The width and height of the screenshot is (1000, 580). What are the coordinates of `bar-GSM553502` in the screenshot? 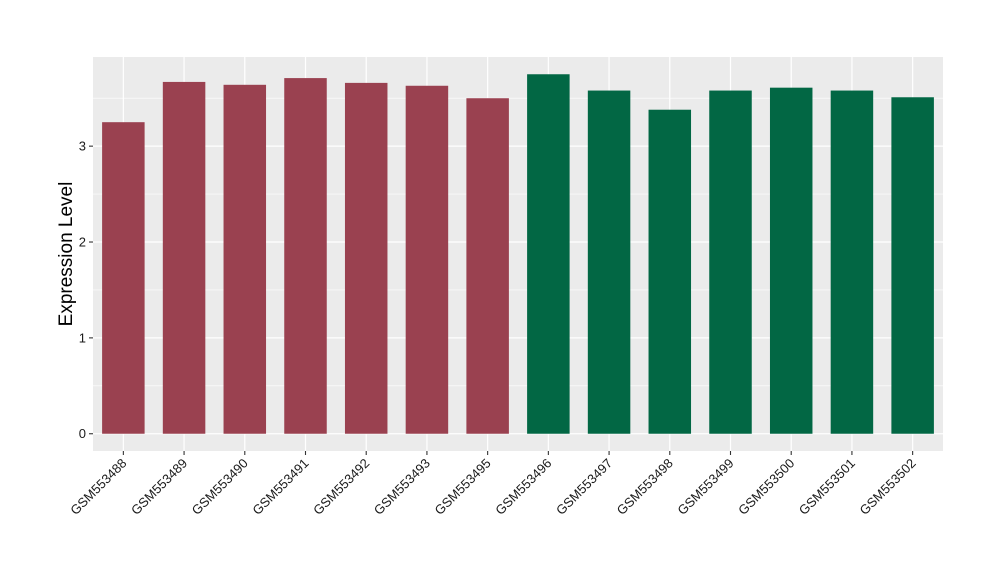 It's located at (912, 265).